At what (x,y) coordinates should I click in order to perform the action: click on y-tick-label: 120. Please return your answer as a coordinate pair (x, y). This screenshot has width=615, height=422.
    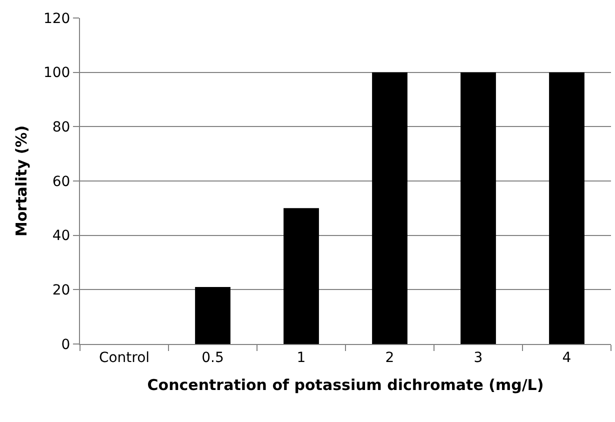
    Looking at the image, I should click on (56, 18).